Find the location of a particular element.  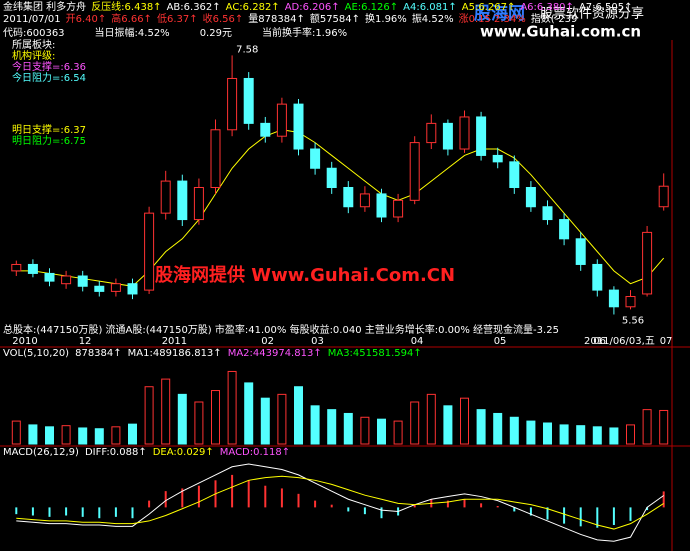

logo-box is located at coordinates (579, 21).